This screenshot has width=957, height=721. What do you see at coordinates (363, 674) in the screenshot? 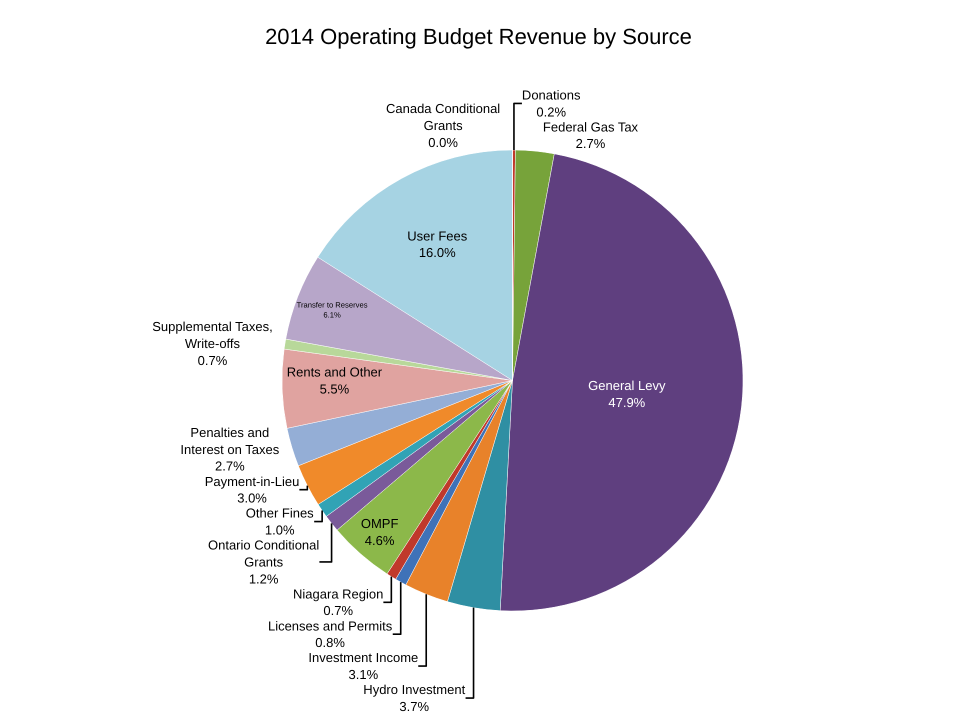
I see `data-label: 3.1%` at bounding box center [363, 674].